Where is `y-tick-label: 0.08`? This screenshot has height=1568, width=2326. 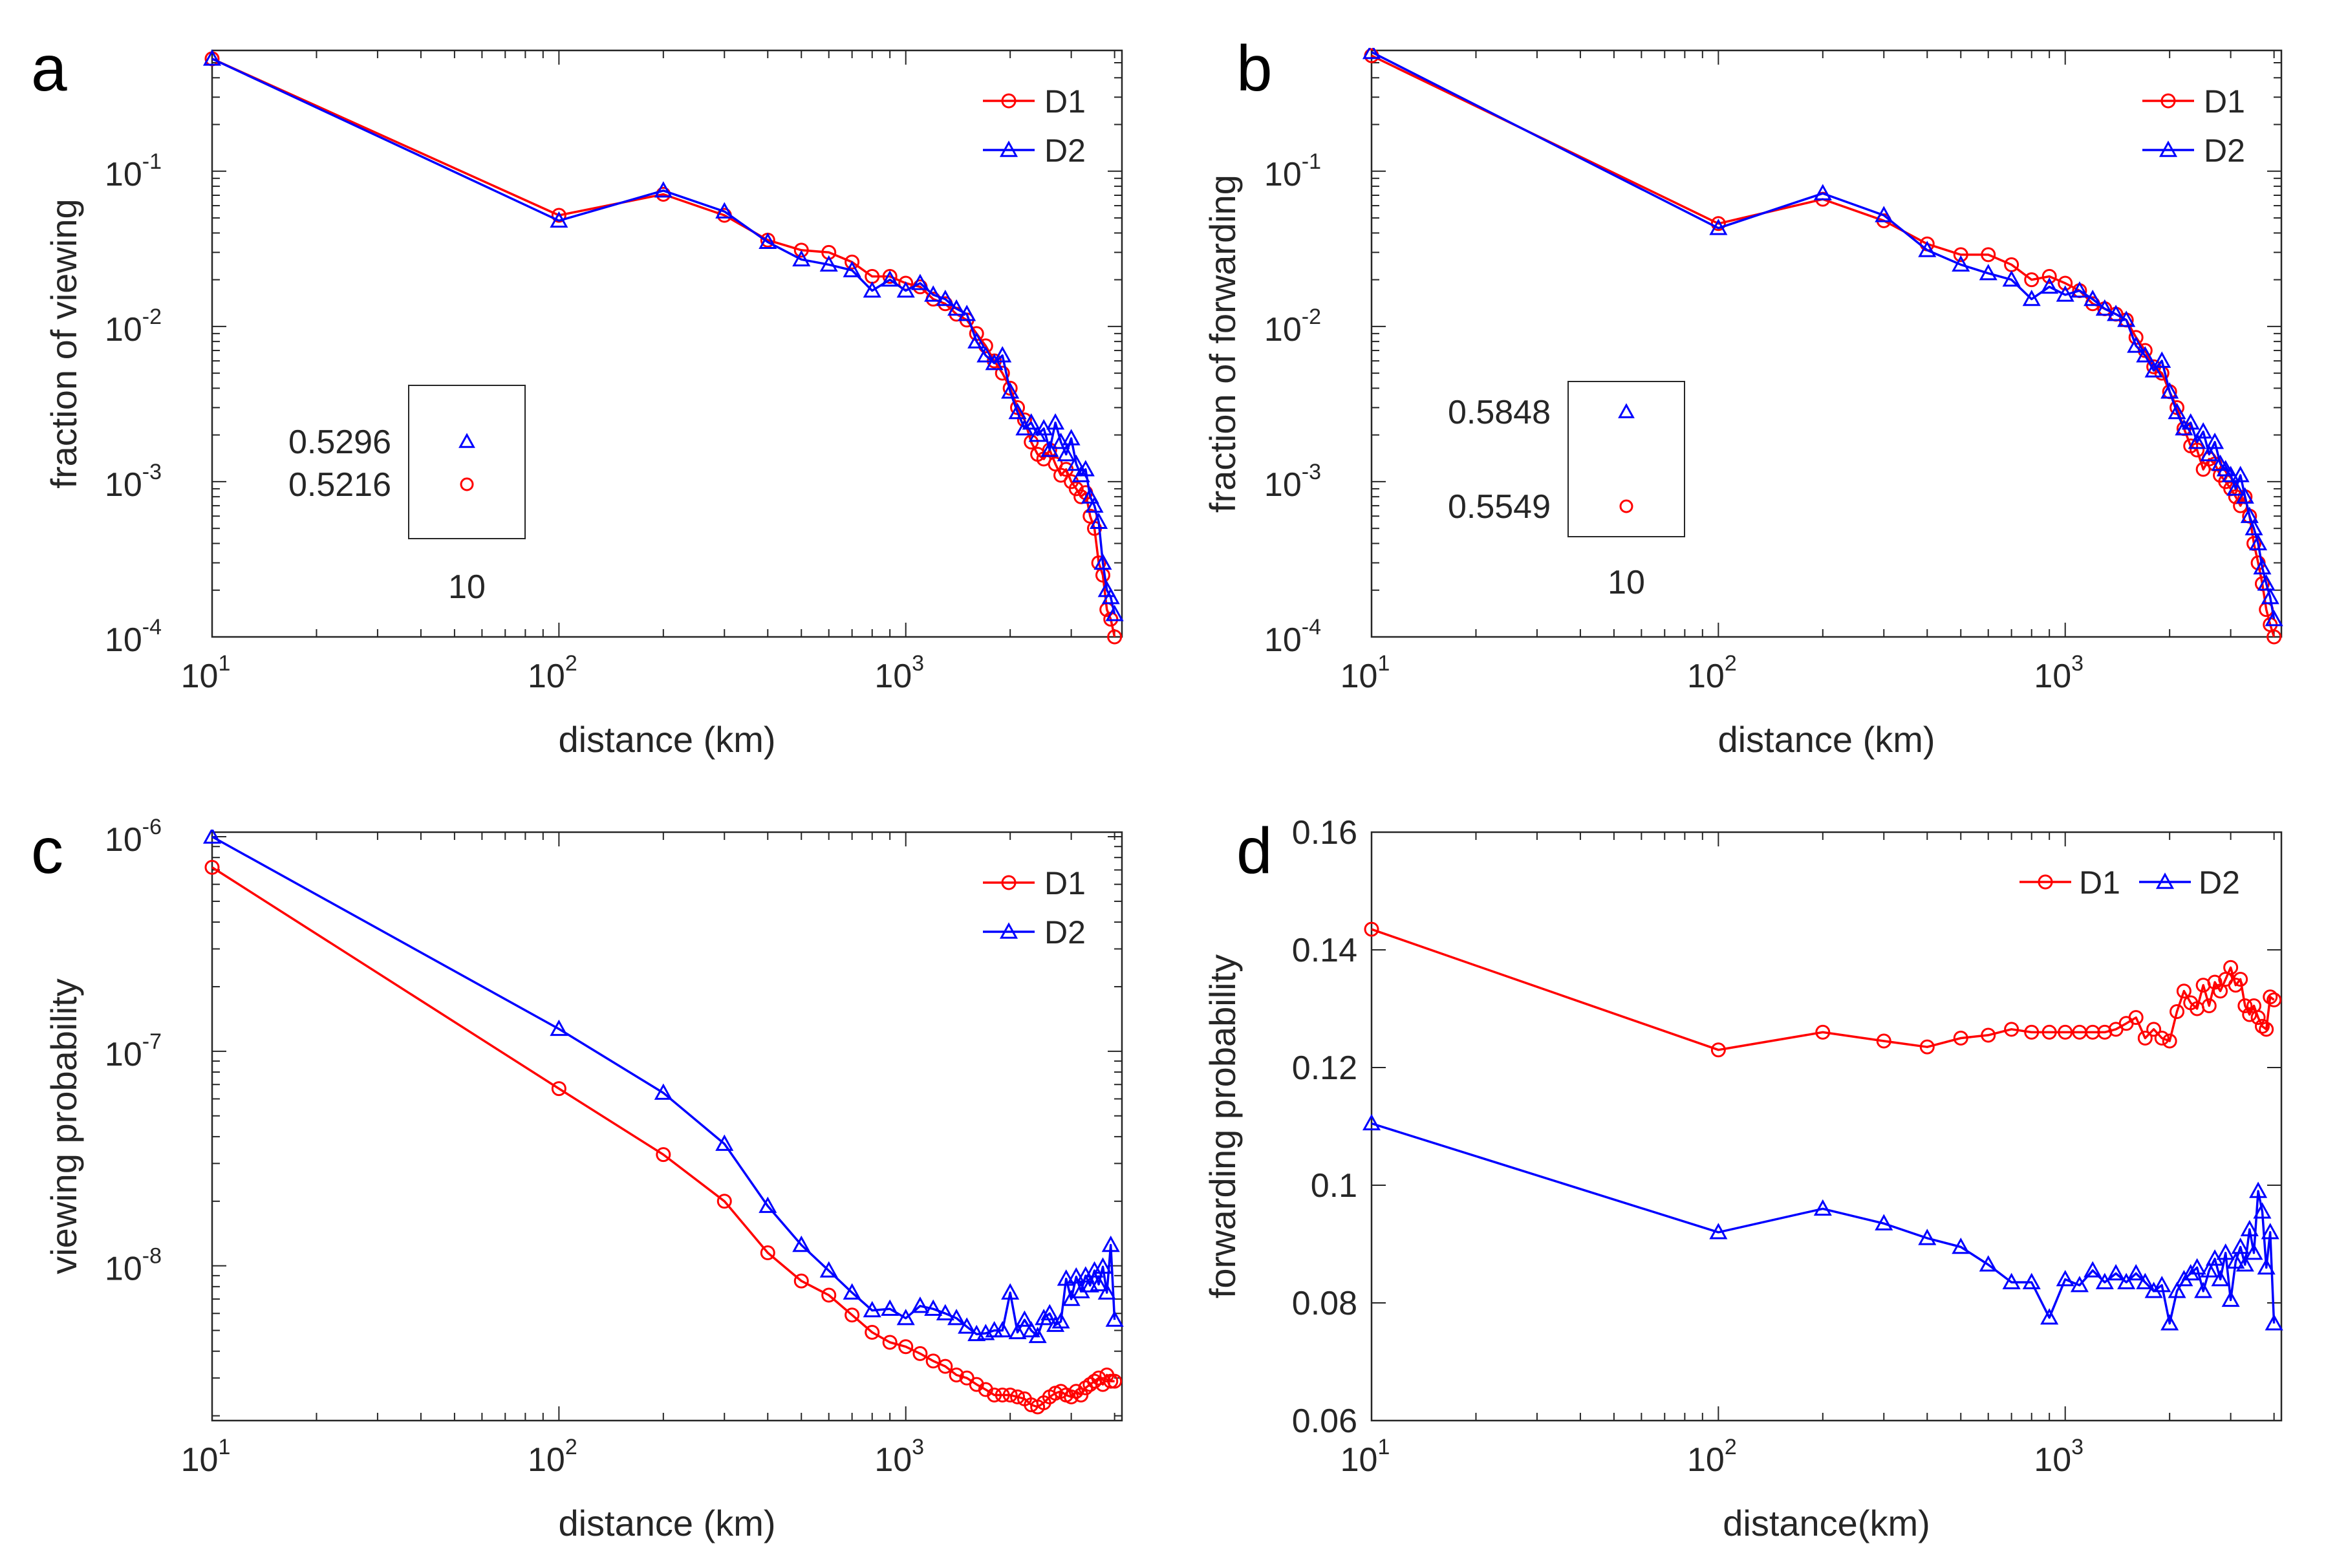 y-tick-label: 0.08 is located at coordinates (1324, 1303).